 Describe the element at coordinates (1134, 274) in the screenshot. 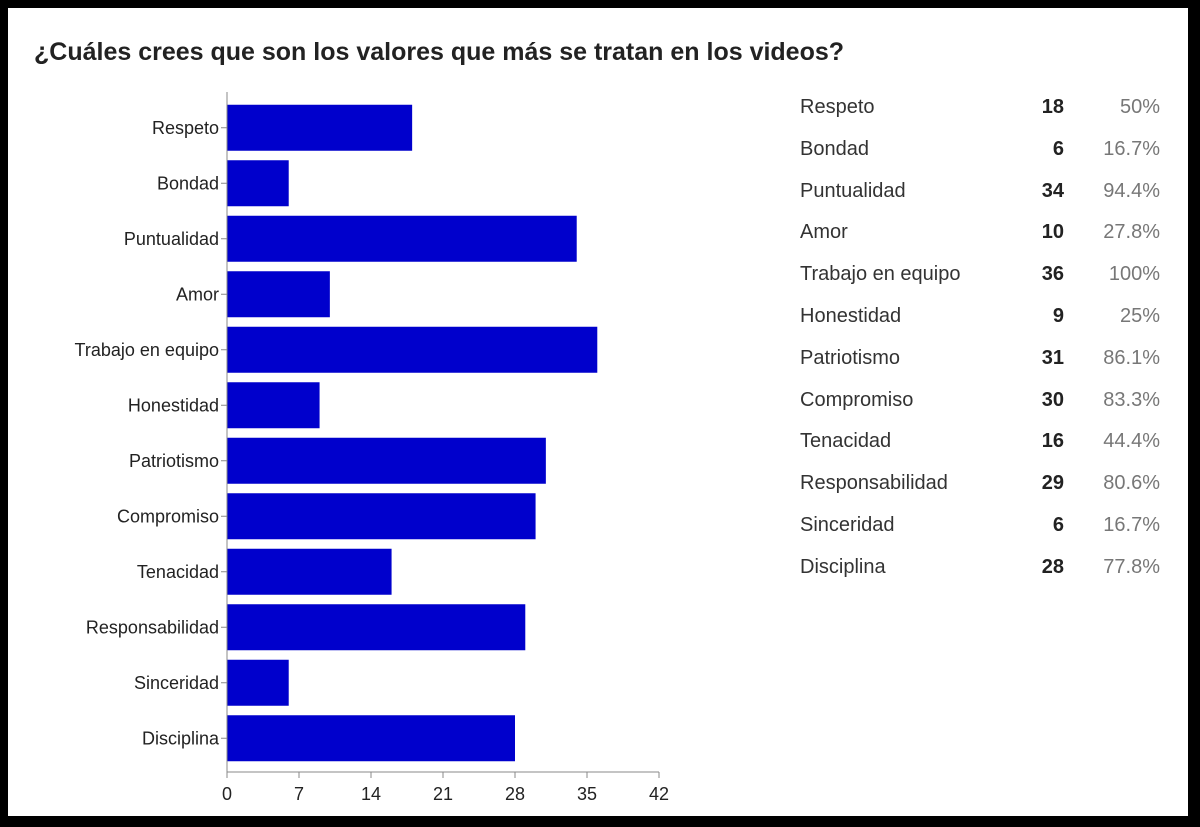

I see `row-percent: 100%` at that location.